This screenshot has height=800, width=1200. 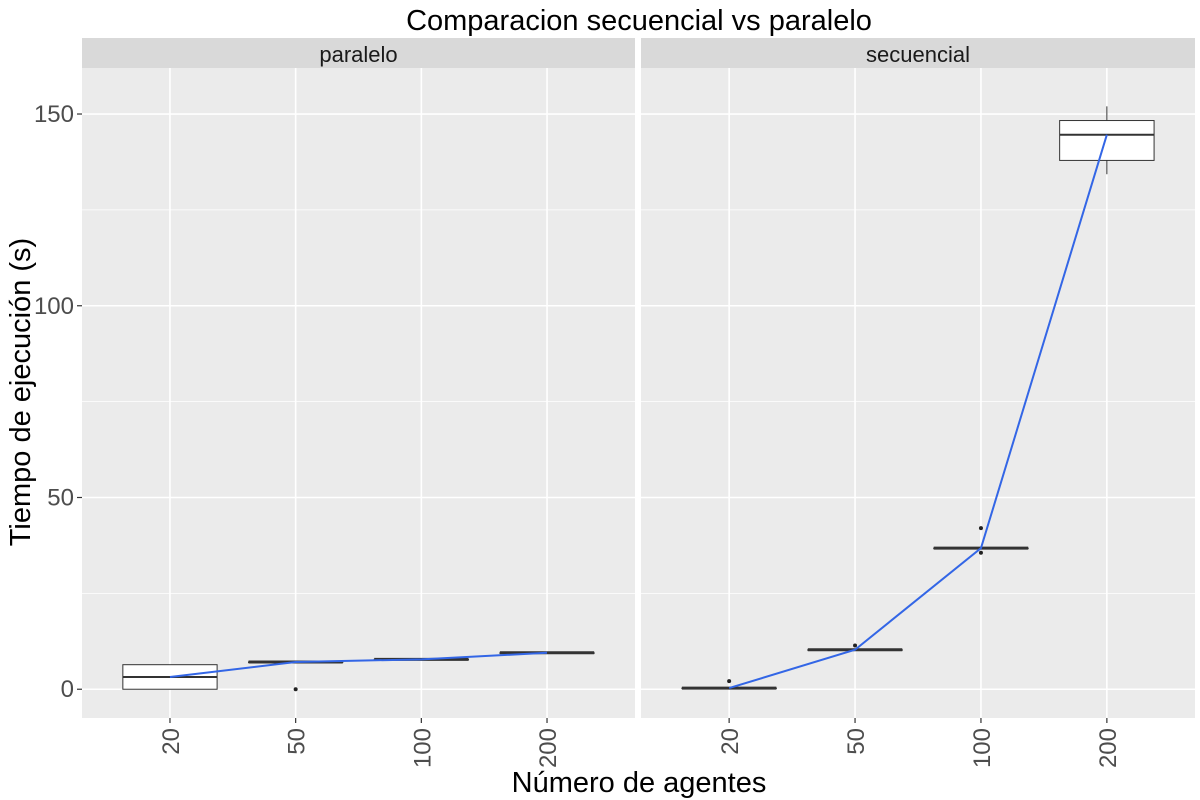 I want to click on box-body, so click(x=1107, y=140).